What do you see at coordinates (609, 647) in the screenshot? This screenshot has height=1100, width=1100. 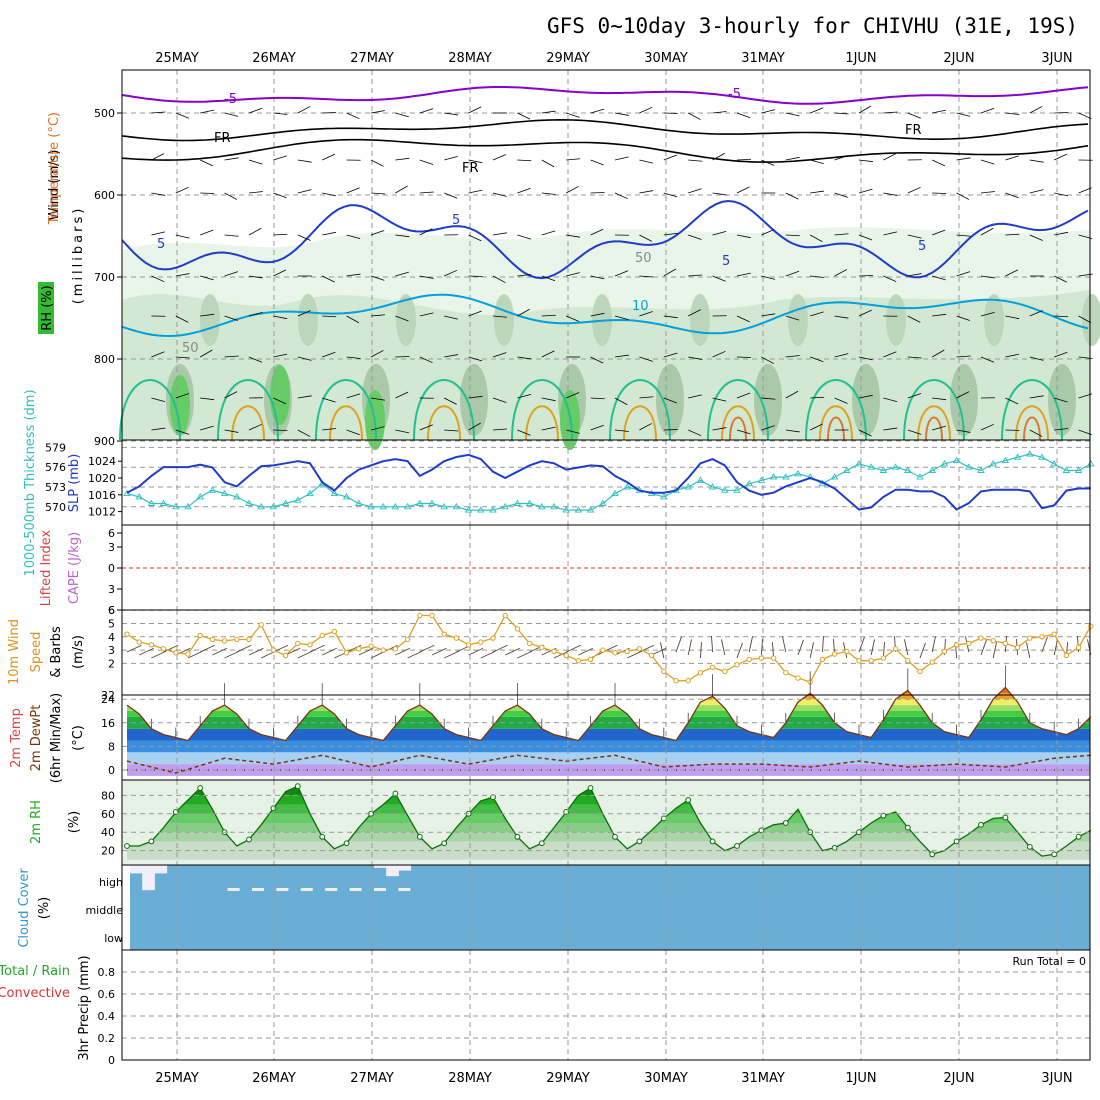 I see `wind10-barbs` at bounding box center [609, 647].